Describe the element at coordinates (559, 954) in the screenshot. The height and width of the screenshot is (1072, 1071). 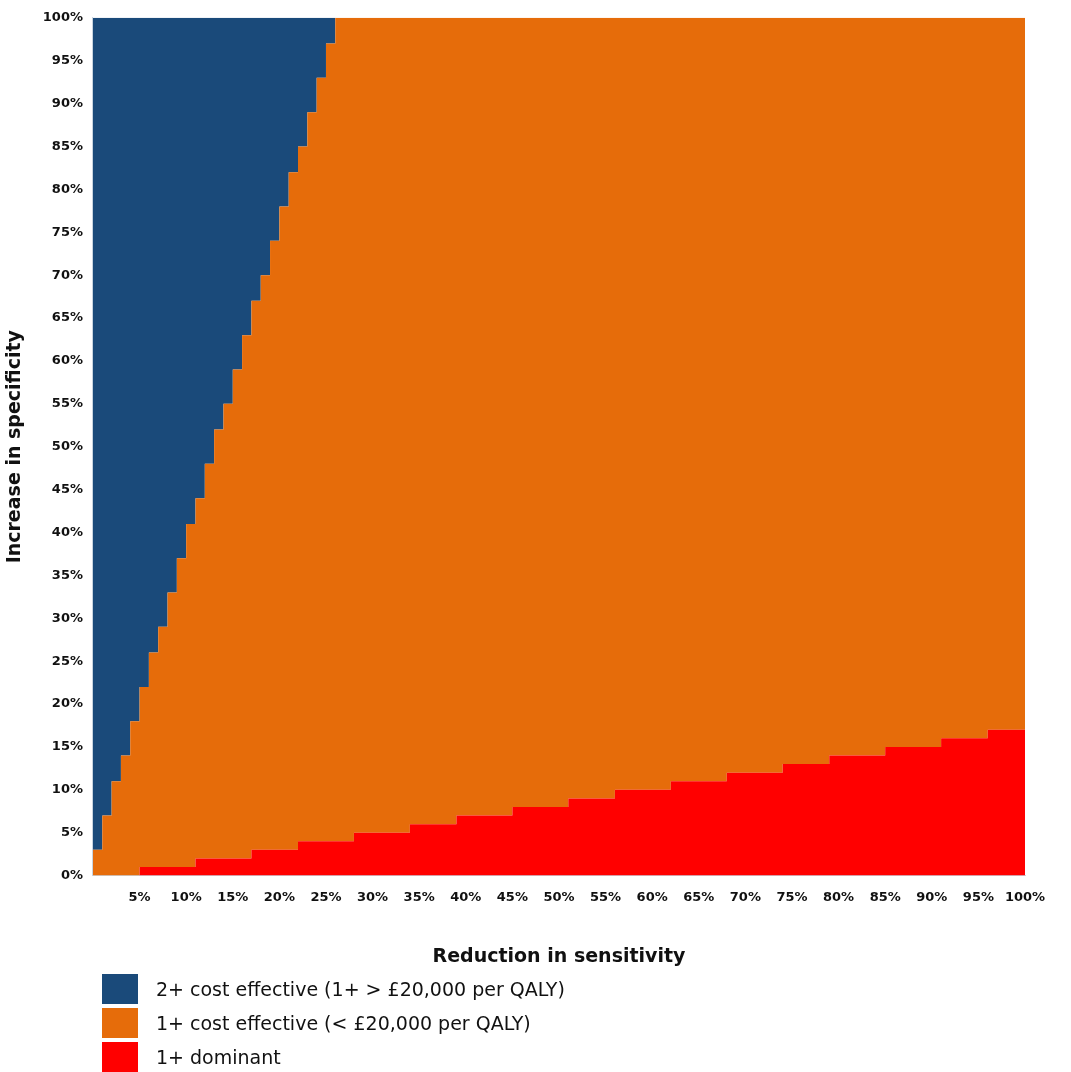
I see `x-axis-title: Reduction in sensitivity` at that location.